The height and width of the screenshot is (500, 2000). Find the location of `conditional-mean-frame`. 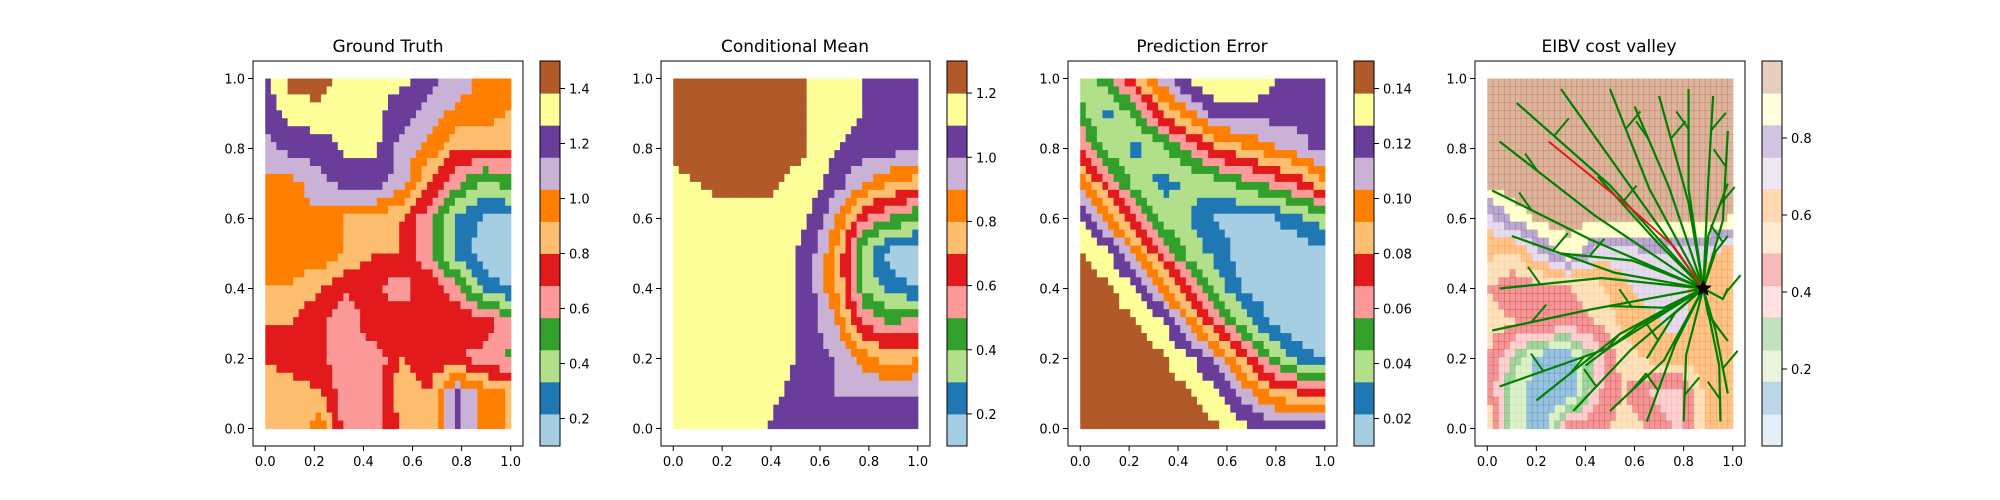

conditional-mean-frame is located at coordinates (795, 253).